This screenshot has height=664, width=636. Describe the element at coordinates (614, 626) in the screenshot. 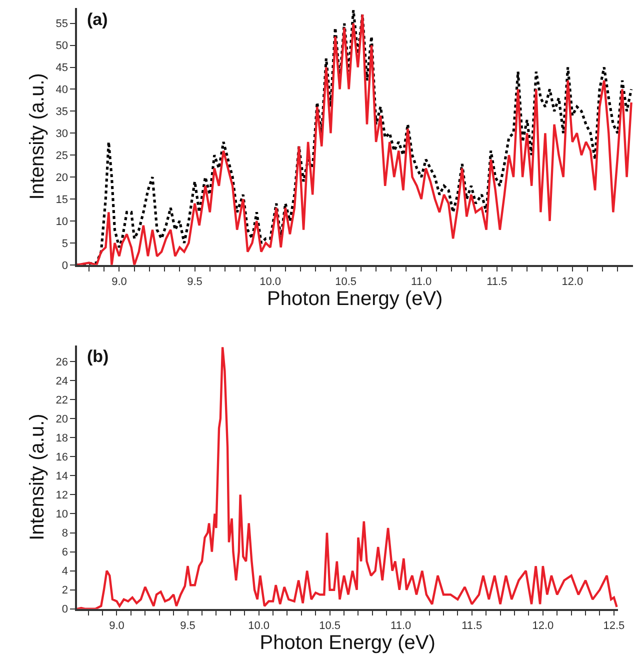

I see `x-tick-label: 12.5` at that location.